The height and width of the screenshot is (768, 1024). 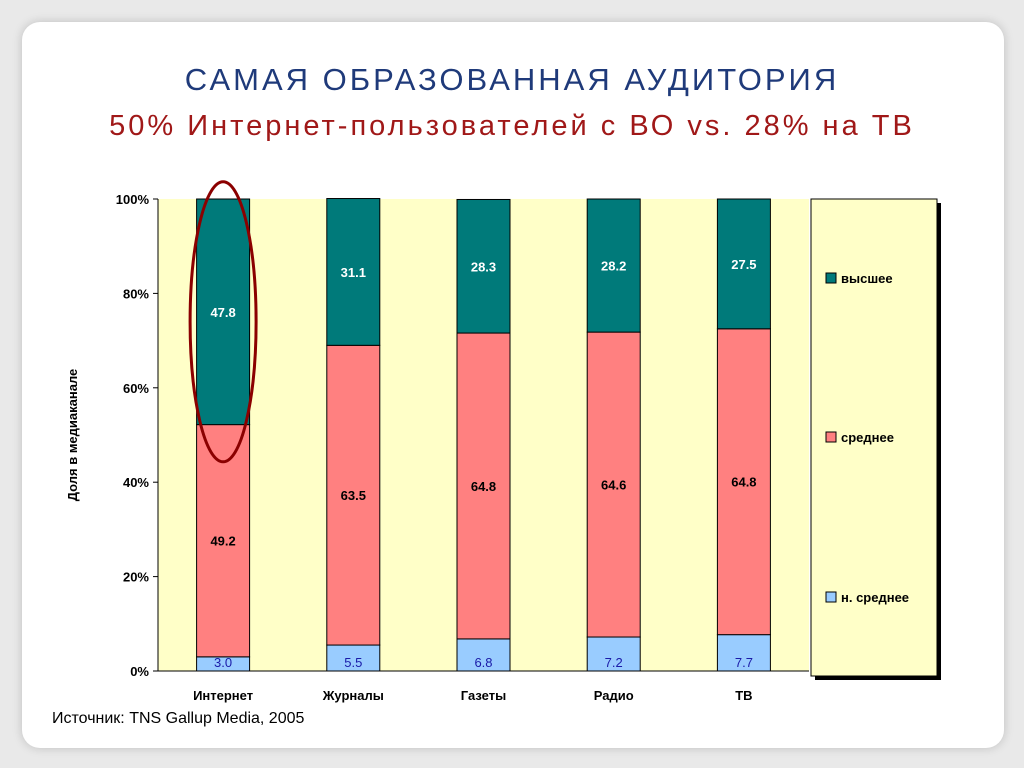 I want to click on x-tick-label: Радио, so click(x=614, y=695).